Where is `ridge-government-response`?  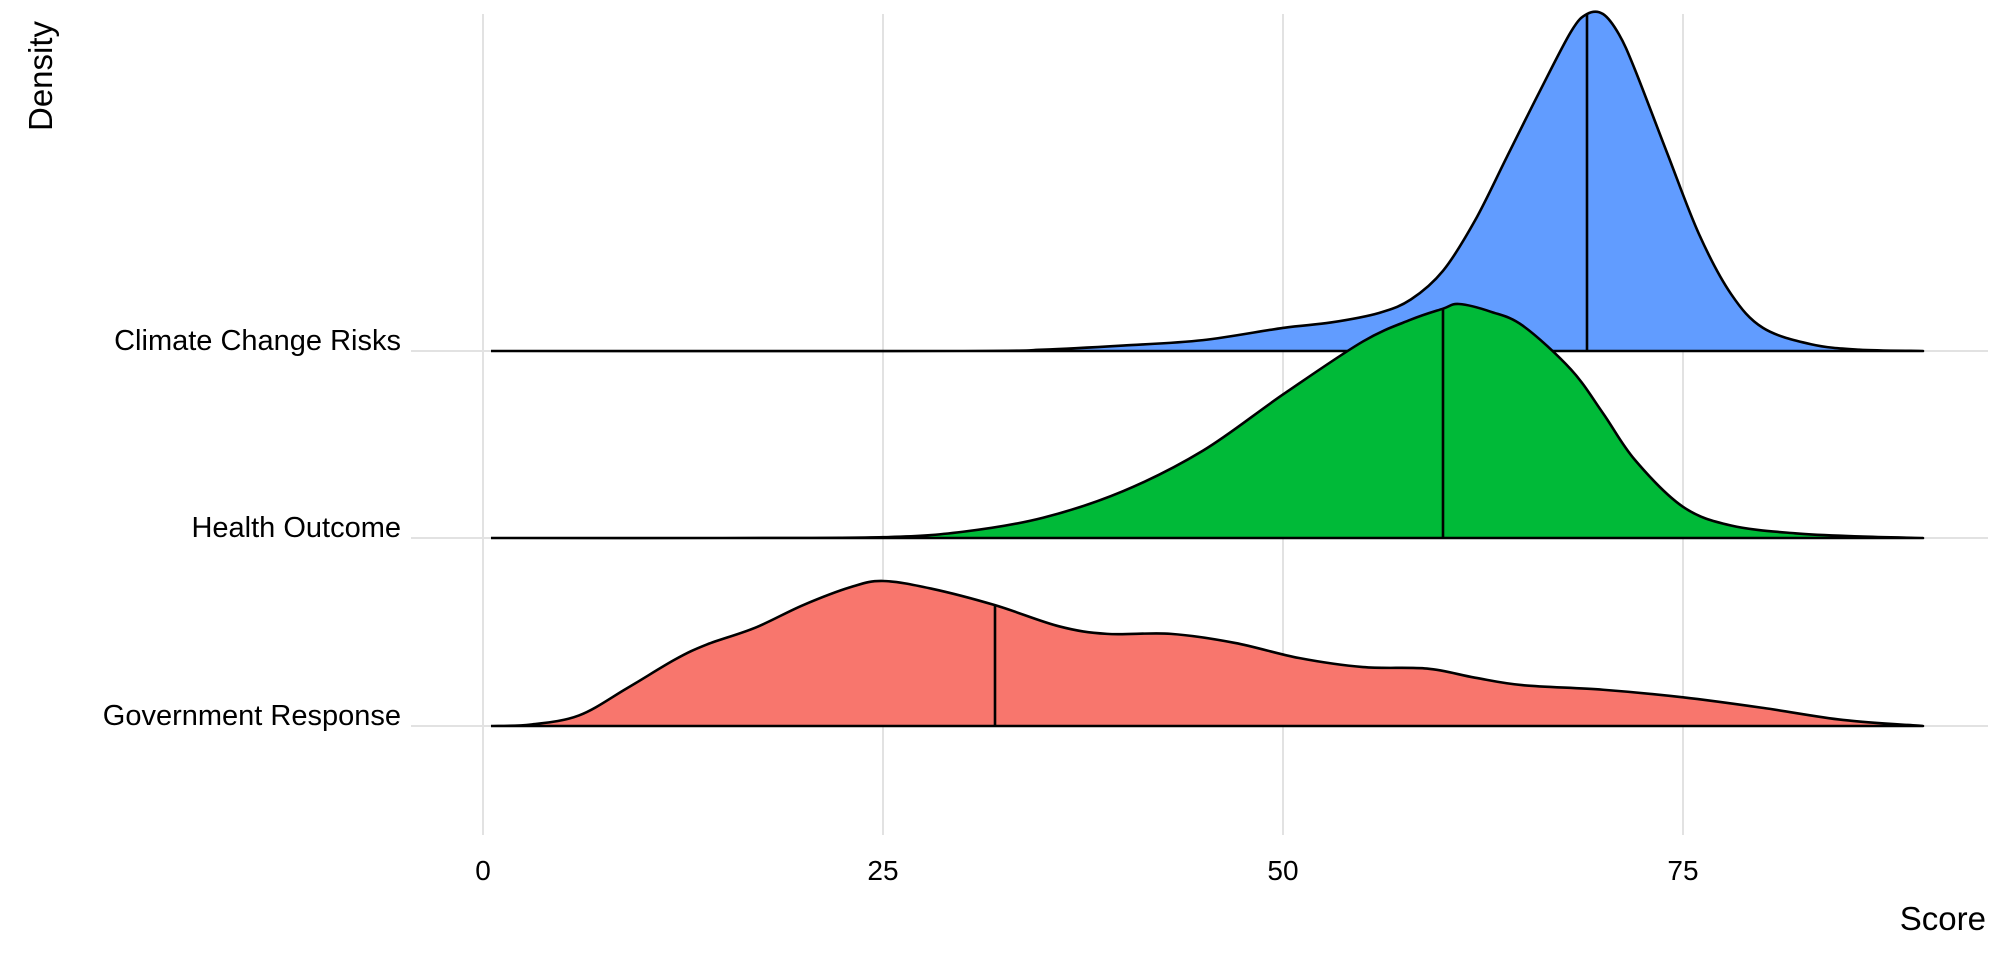
ridge-government-response is located at coordinates (1207, 653).